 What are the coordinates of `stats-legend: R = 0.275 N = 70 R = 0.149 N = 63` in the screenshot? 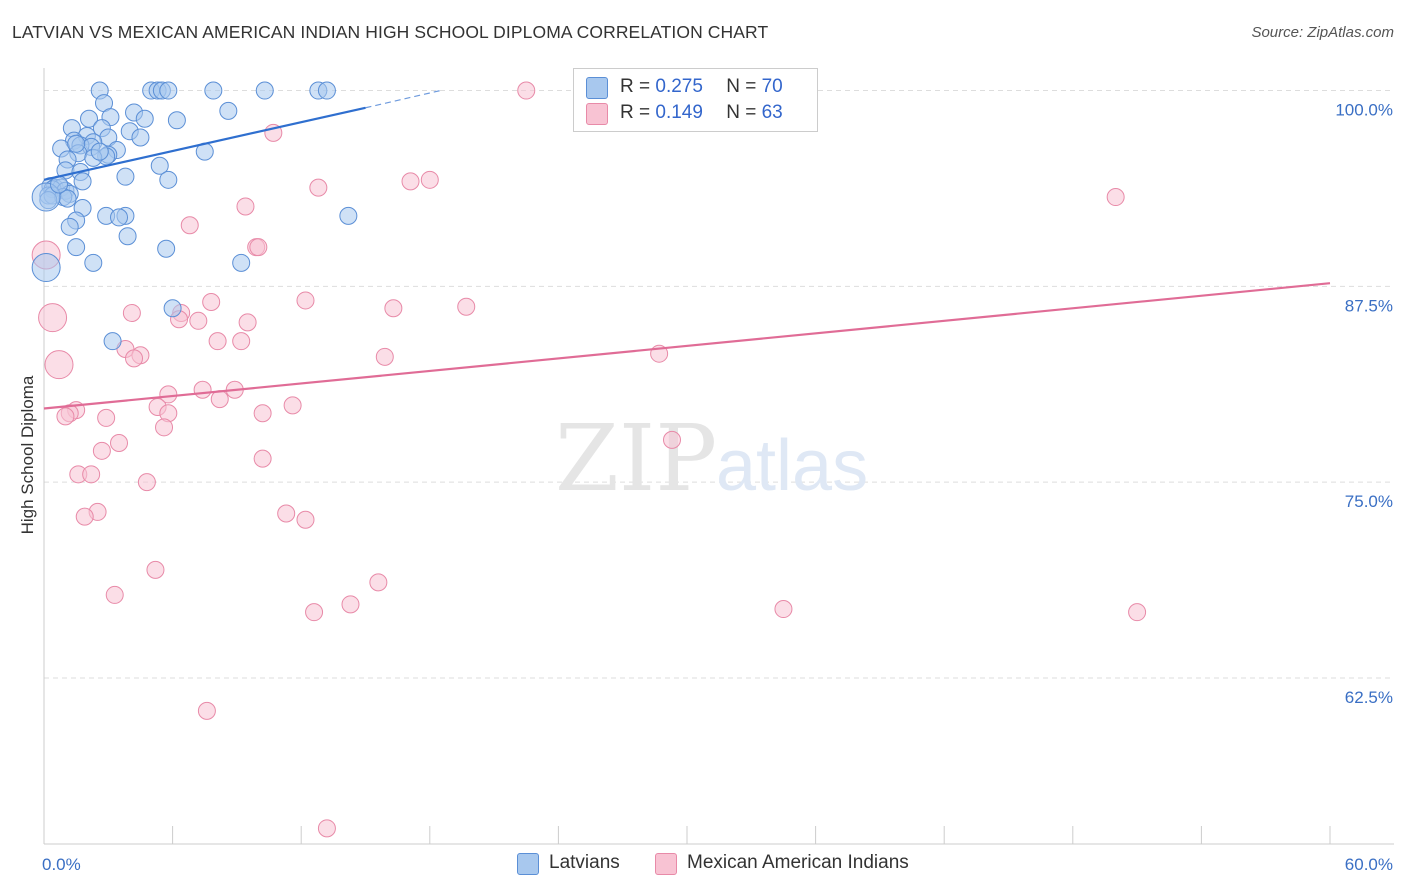 It's located at (695, 100).